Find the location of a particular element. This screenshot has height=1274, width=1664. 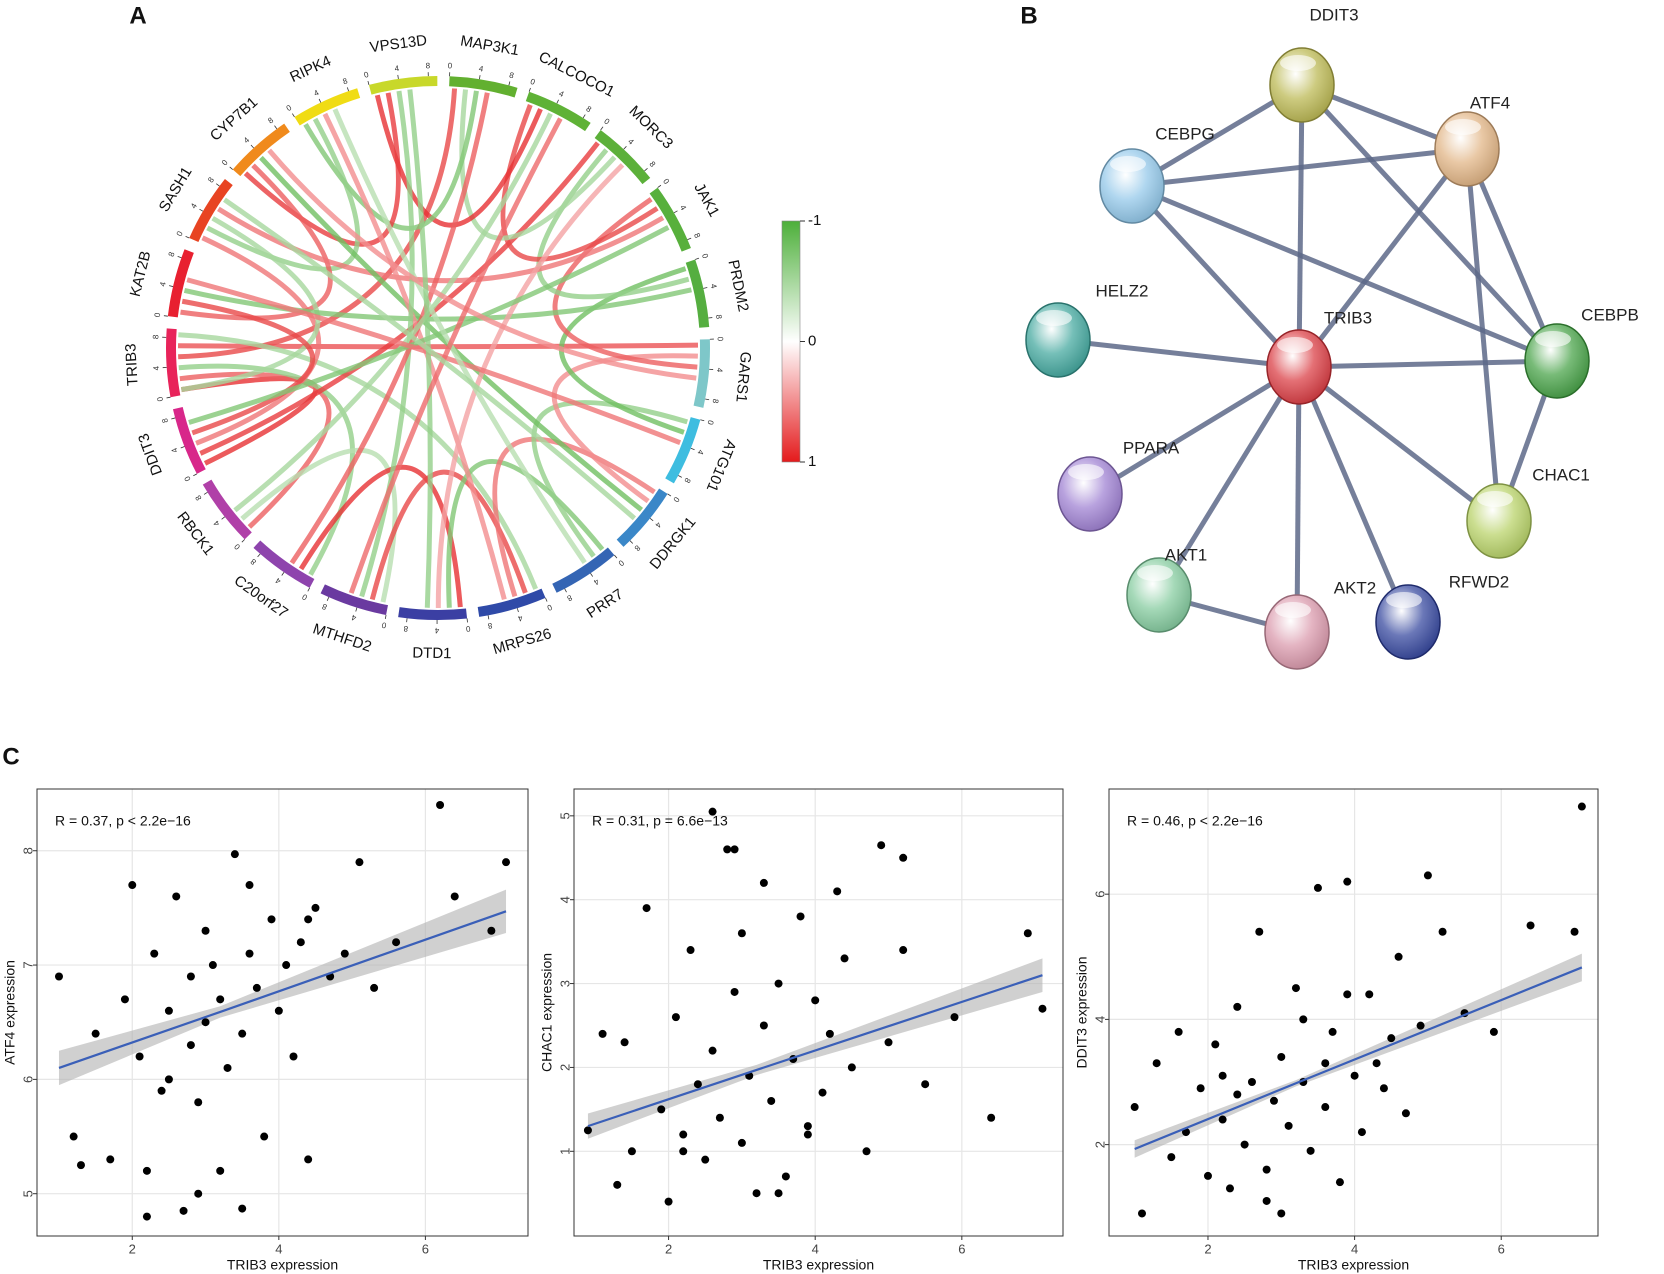

x-tick-label: 6 is located at coordinates (961, 1248).